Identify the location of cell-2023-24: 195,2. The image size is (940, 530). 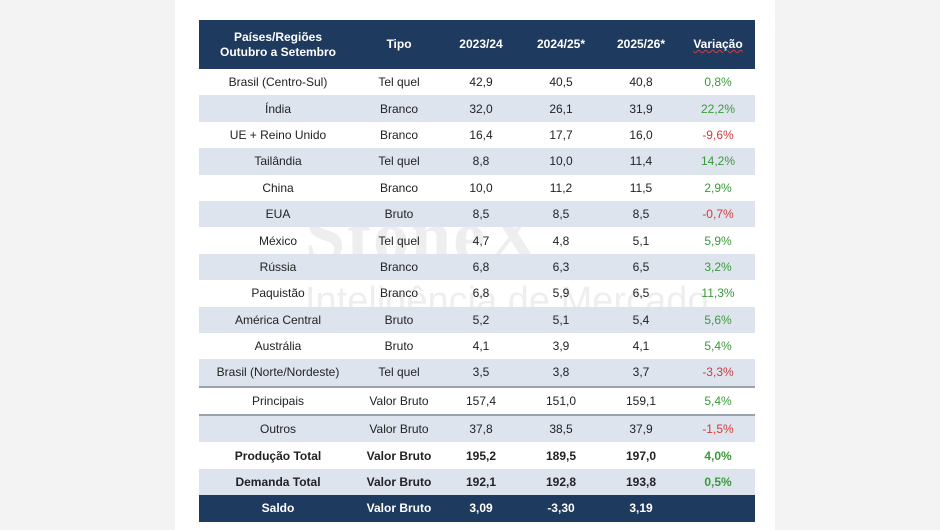
(481, 455).